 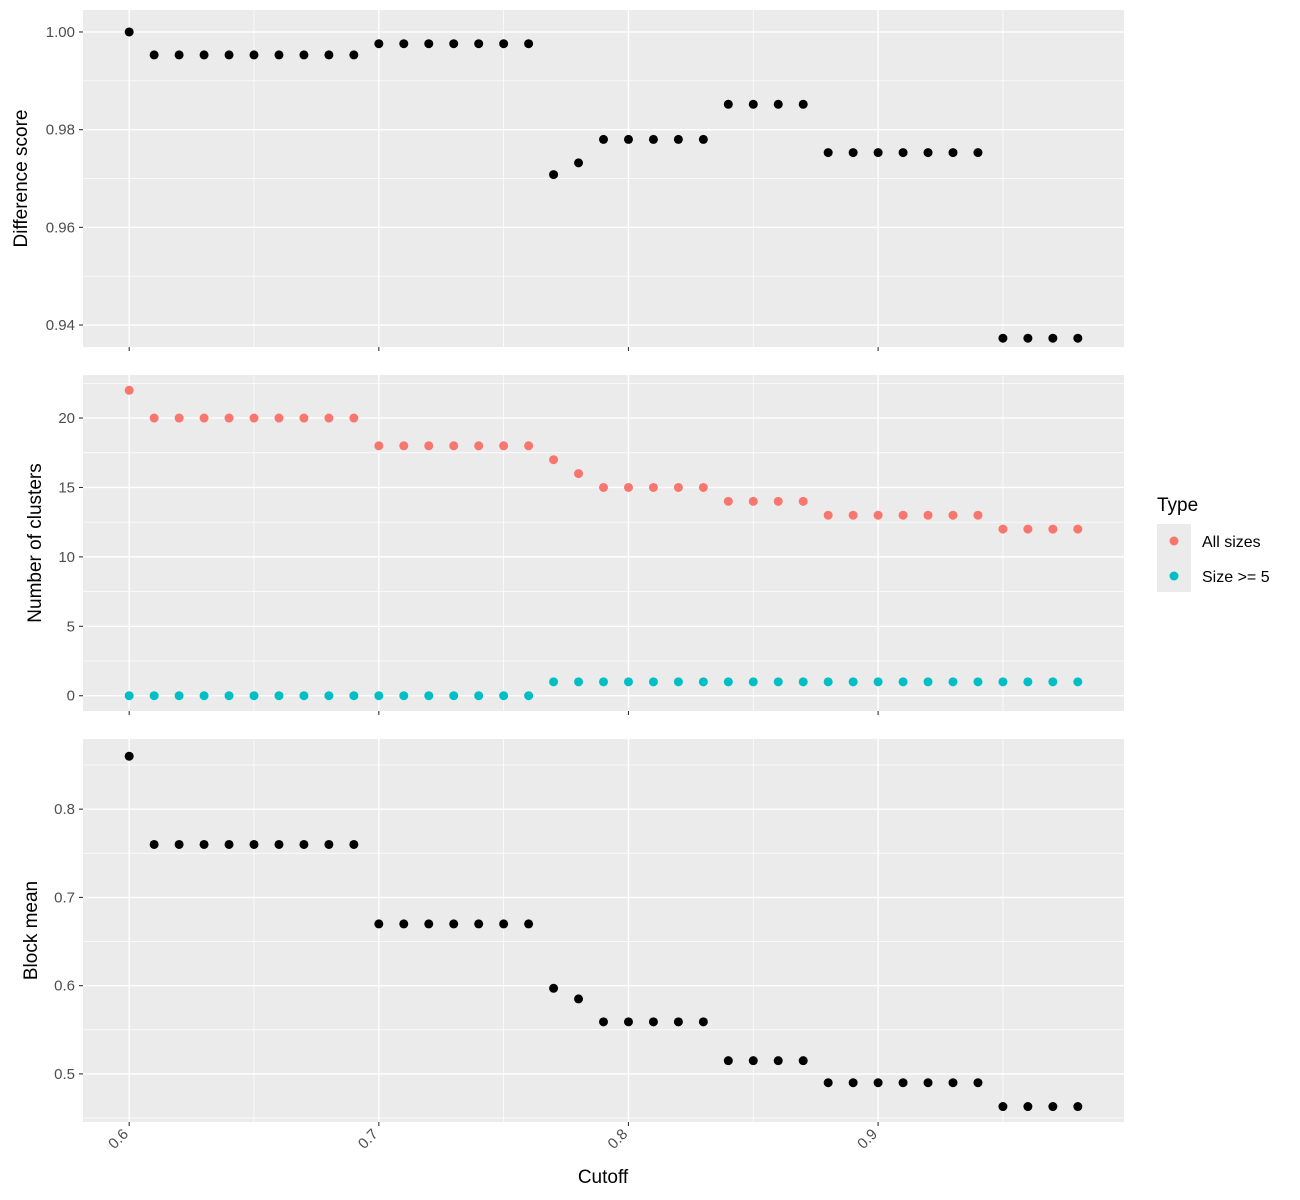 What do you see at coordinates (71, 626) in the screenshot?
I see `y-tick-label: 5` at bounding box center [71, 626].